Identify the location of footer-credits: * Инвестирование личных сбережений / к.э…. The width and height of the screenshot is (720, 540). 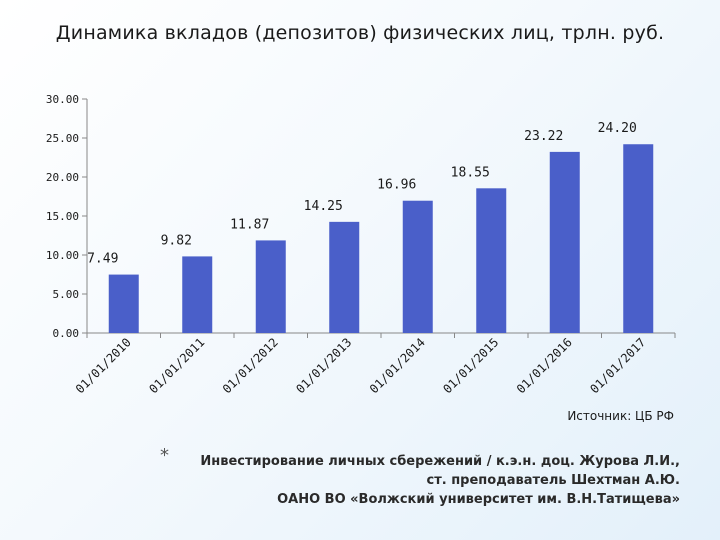
(420, 477).